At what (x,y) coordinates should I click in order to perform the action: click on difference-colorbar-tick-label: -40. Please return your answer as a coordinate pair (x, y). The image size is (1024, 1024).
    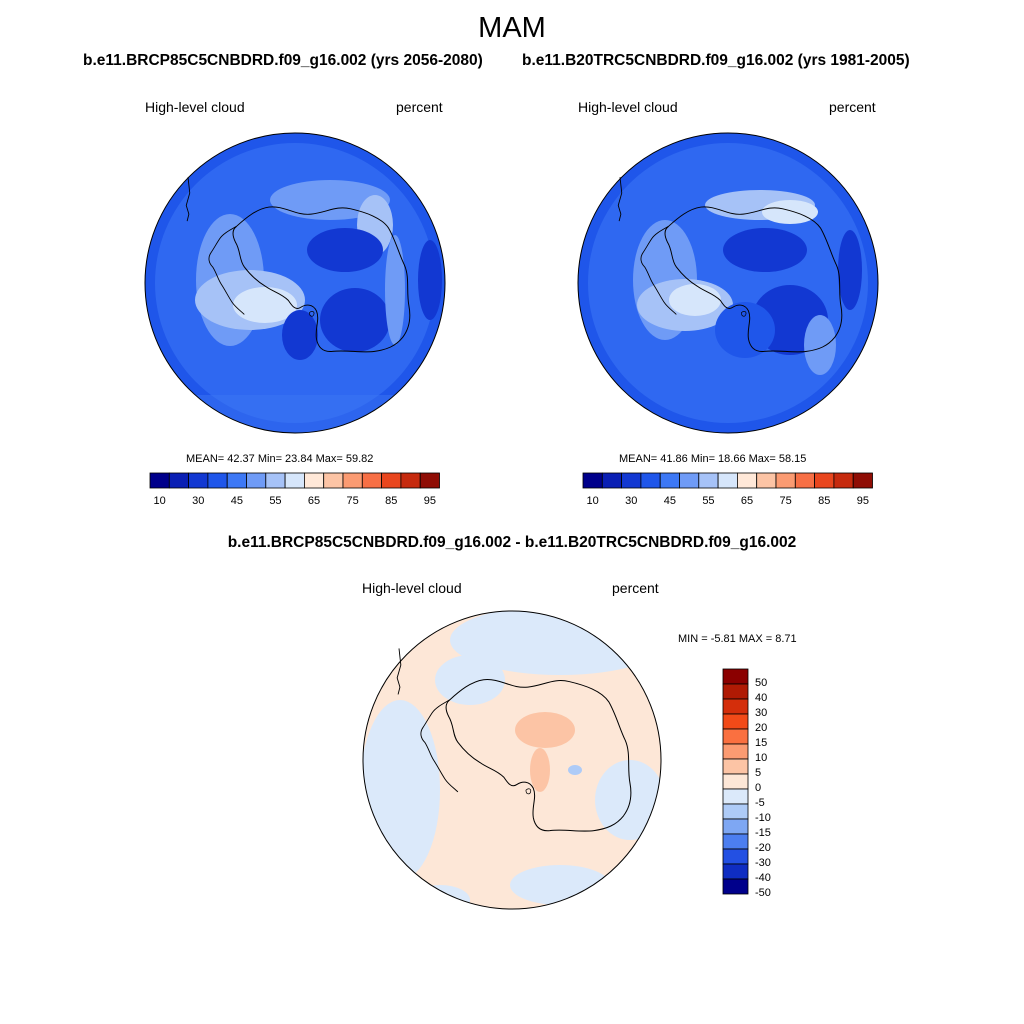
    Looking at the image, I should click on (763, 878).